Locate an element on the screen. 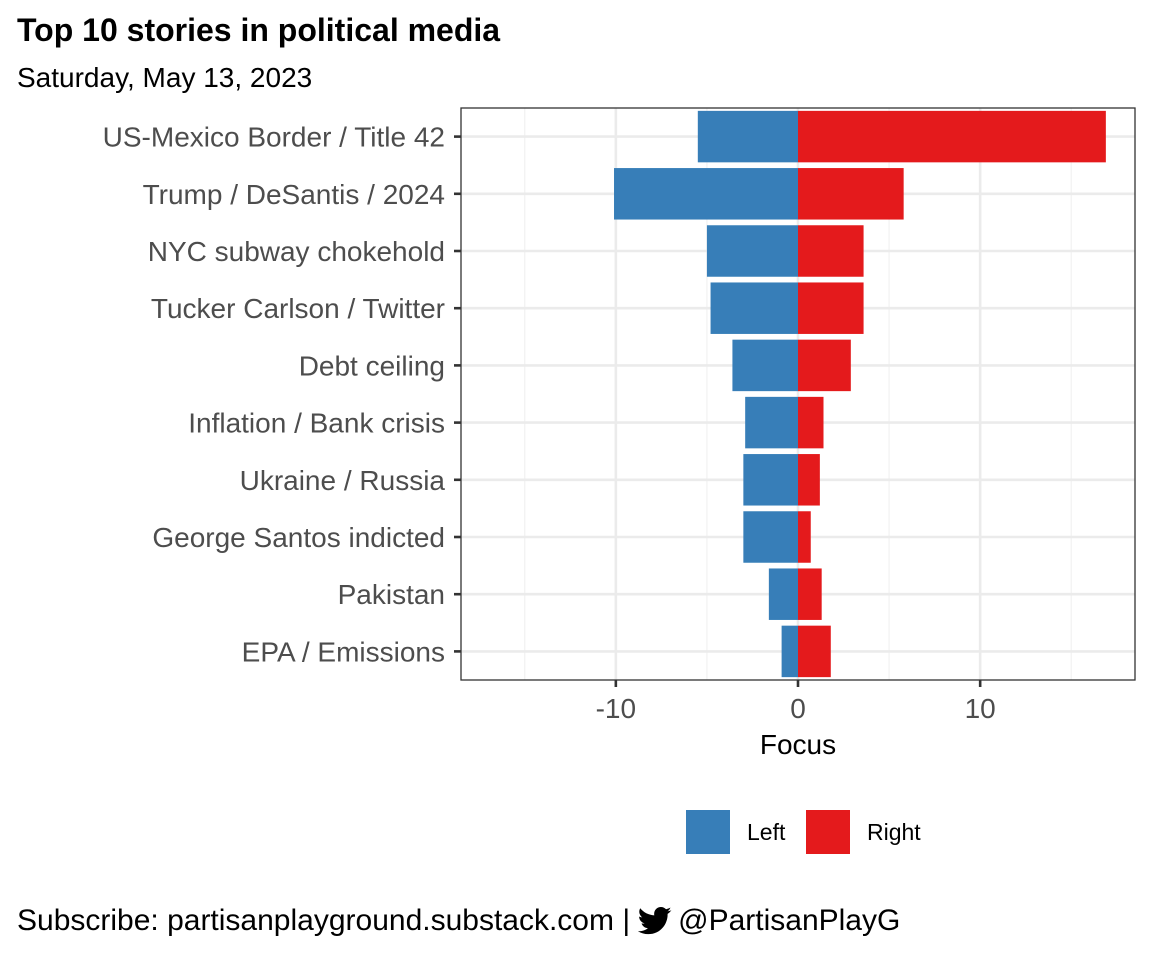 The image size is (1152, 960). category-label: Inflation / Bank crisis is located at coordinates (316, 423).